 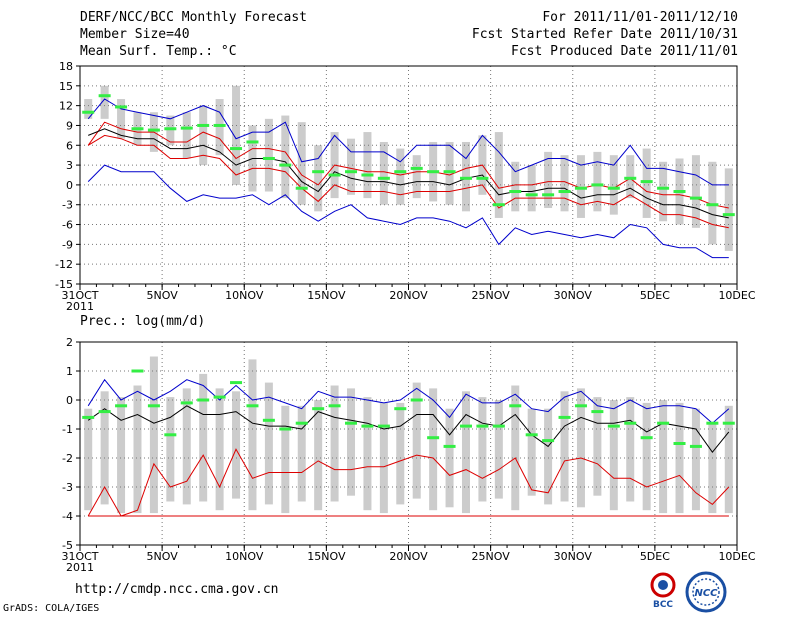 I want to click on temp-year-label: 2011, so click(x=80, y=306).